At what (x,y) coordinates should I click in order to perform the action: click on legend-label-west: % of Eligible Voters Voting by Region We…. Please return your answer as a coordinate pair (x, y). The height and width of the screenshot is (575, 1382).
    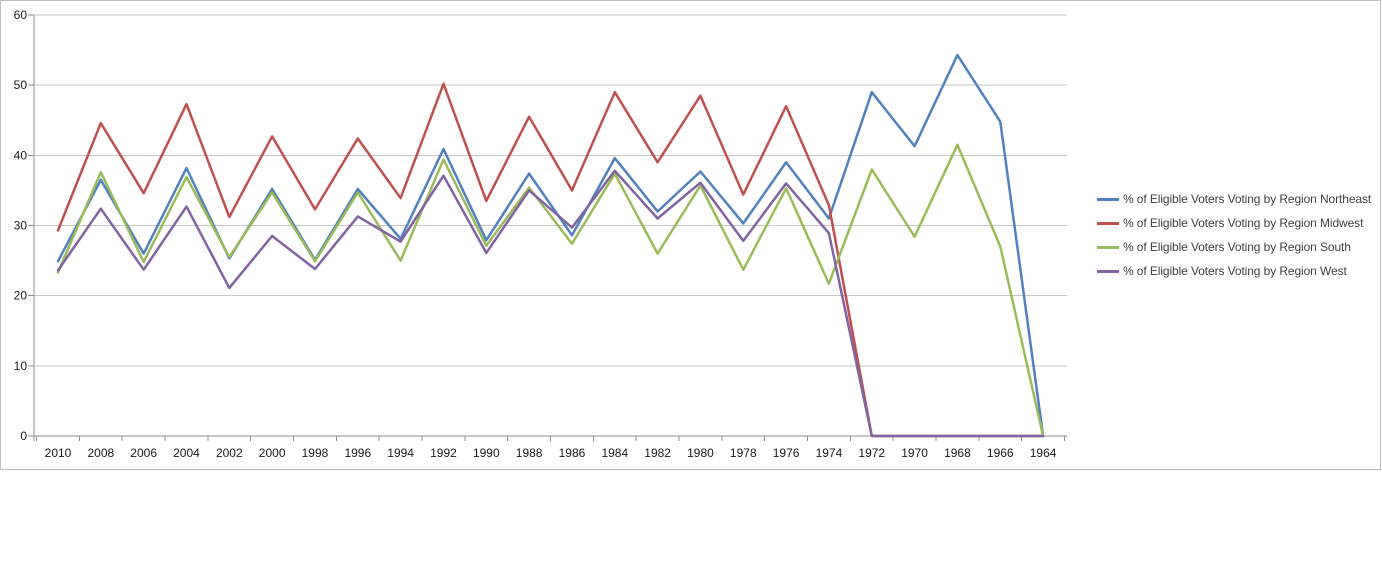
    Looking at the image, I should click on (1235, 271).